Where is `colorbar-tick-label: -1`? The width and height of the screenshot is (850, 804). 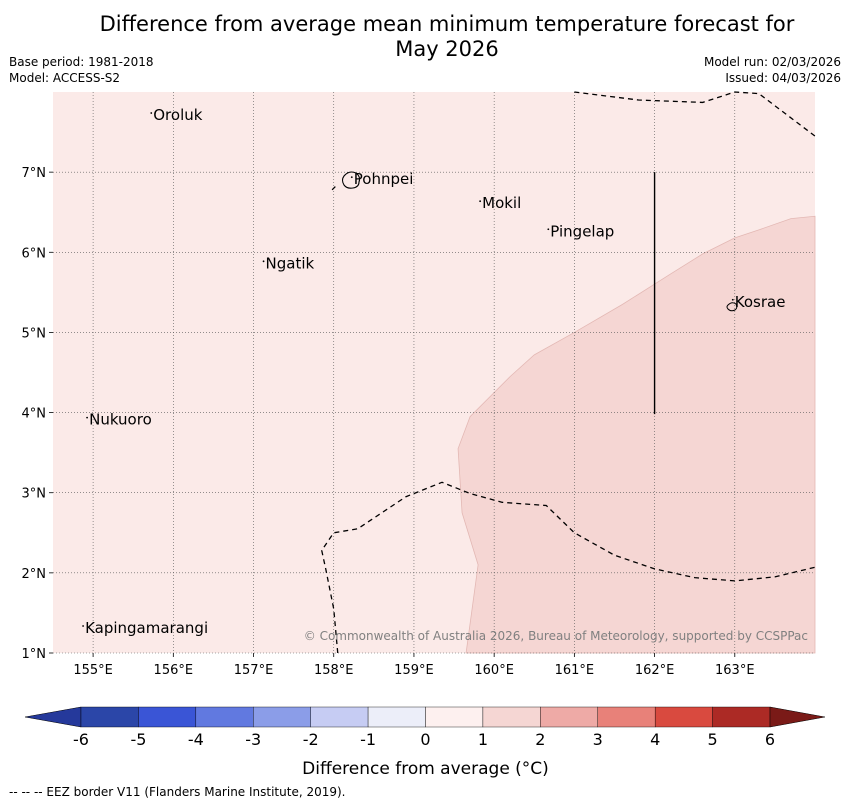 colorbar-tick-label: -1 is located at coordinates (368, 739).